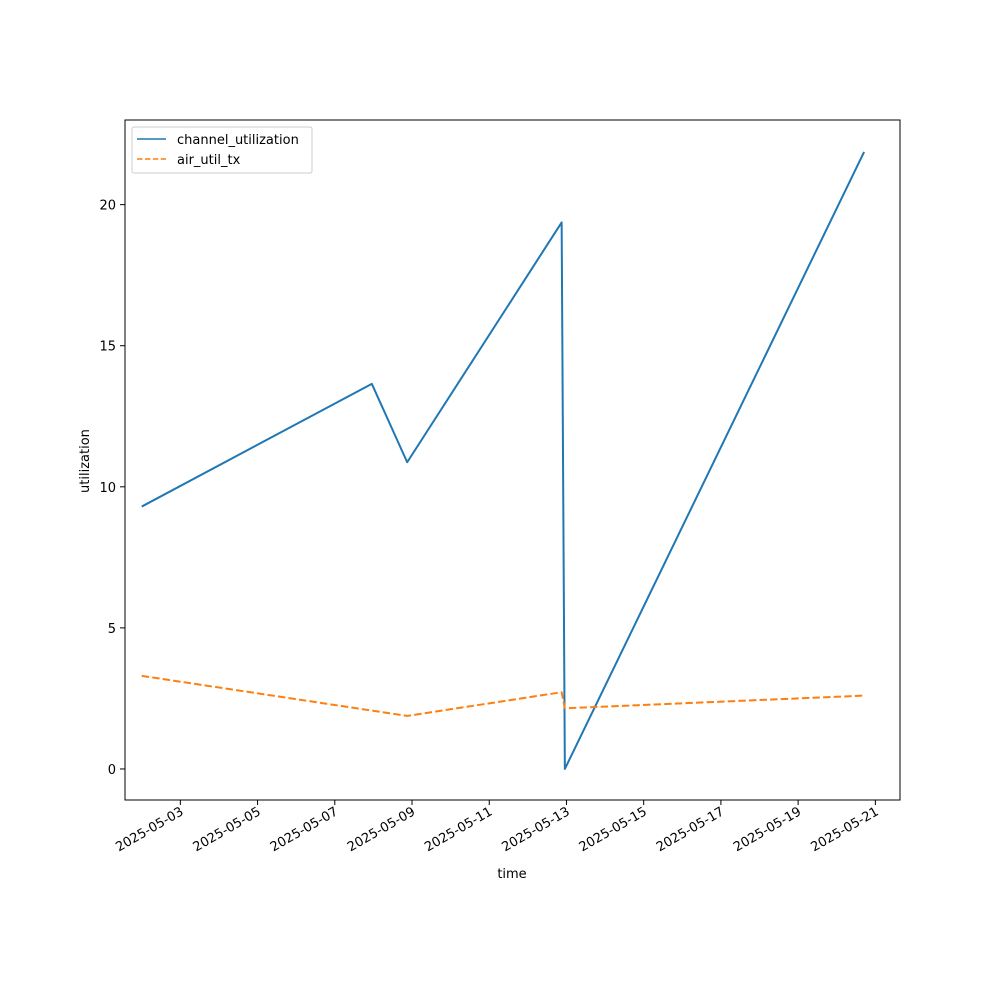 This screenshot has height=1000, width=1000. What do you see at coordinates (107, 347) in the screenshot?
I see `y-tick-label: 15` at bounding box center [107, 347].